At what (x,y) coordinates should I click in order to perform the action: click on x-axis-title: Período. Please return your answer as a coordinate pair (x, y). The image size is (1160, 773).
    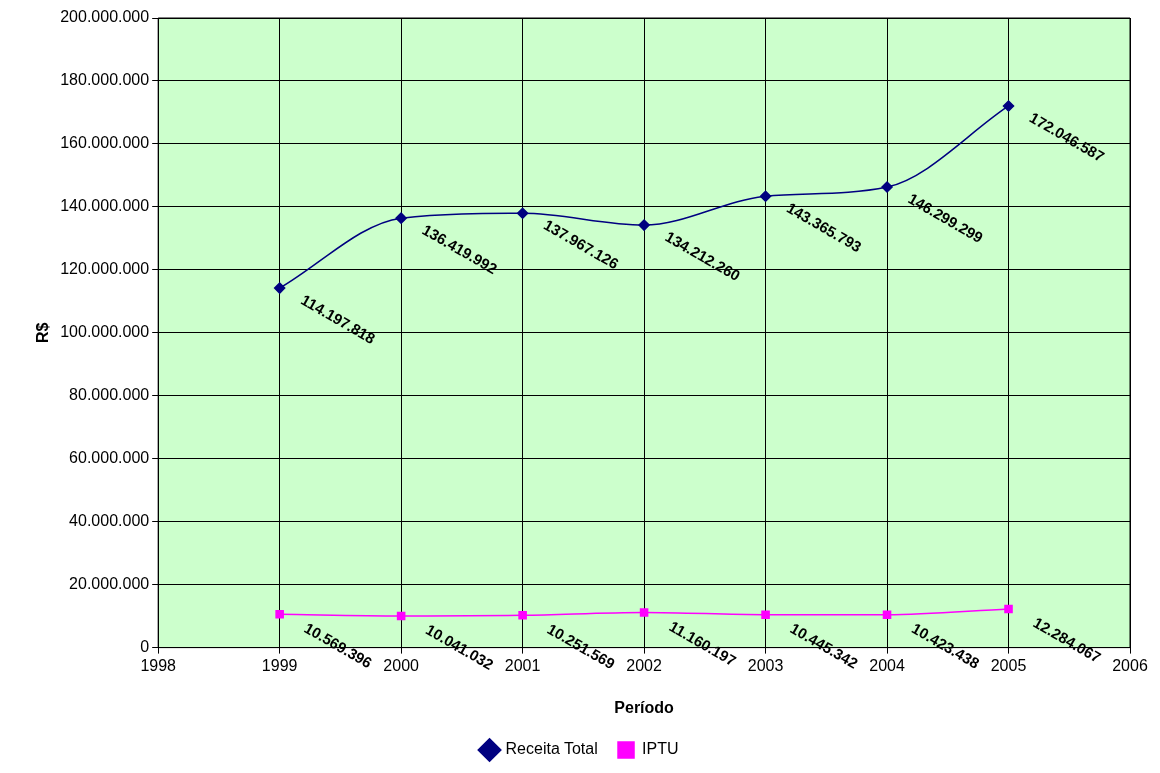
    Looking at the image, I should click on (644, 707).